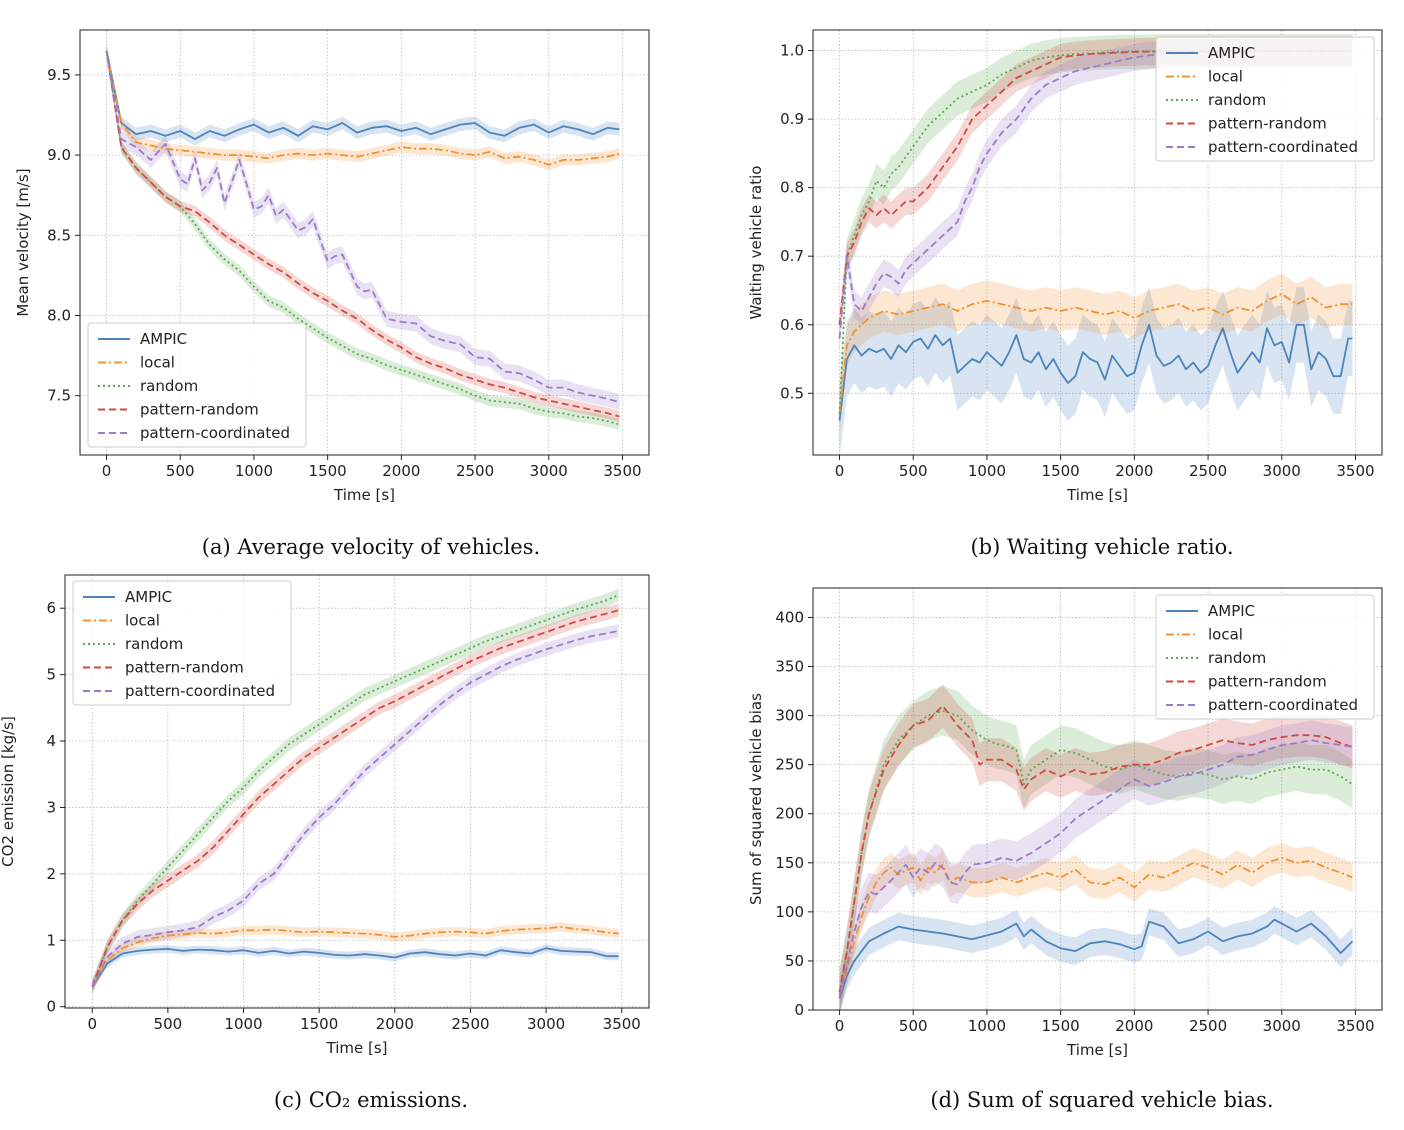  Describe the element at coordinates (789, 814) in the screenshot. I see `y-tick-label: 200` at that location.